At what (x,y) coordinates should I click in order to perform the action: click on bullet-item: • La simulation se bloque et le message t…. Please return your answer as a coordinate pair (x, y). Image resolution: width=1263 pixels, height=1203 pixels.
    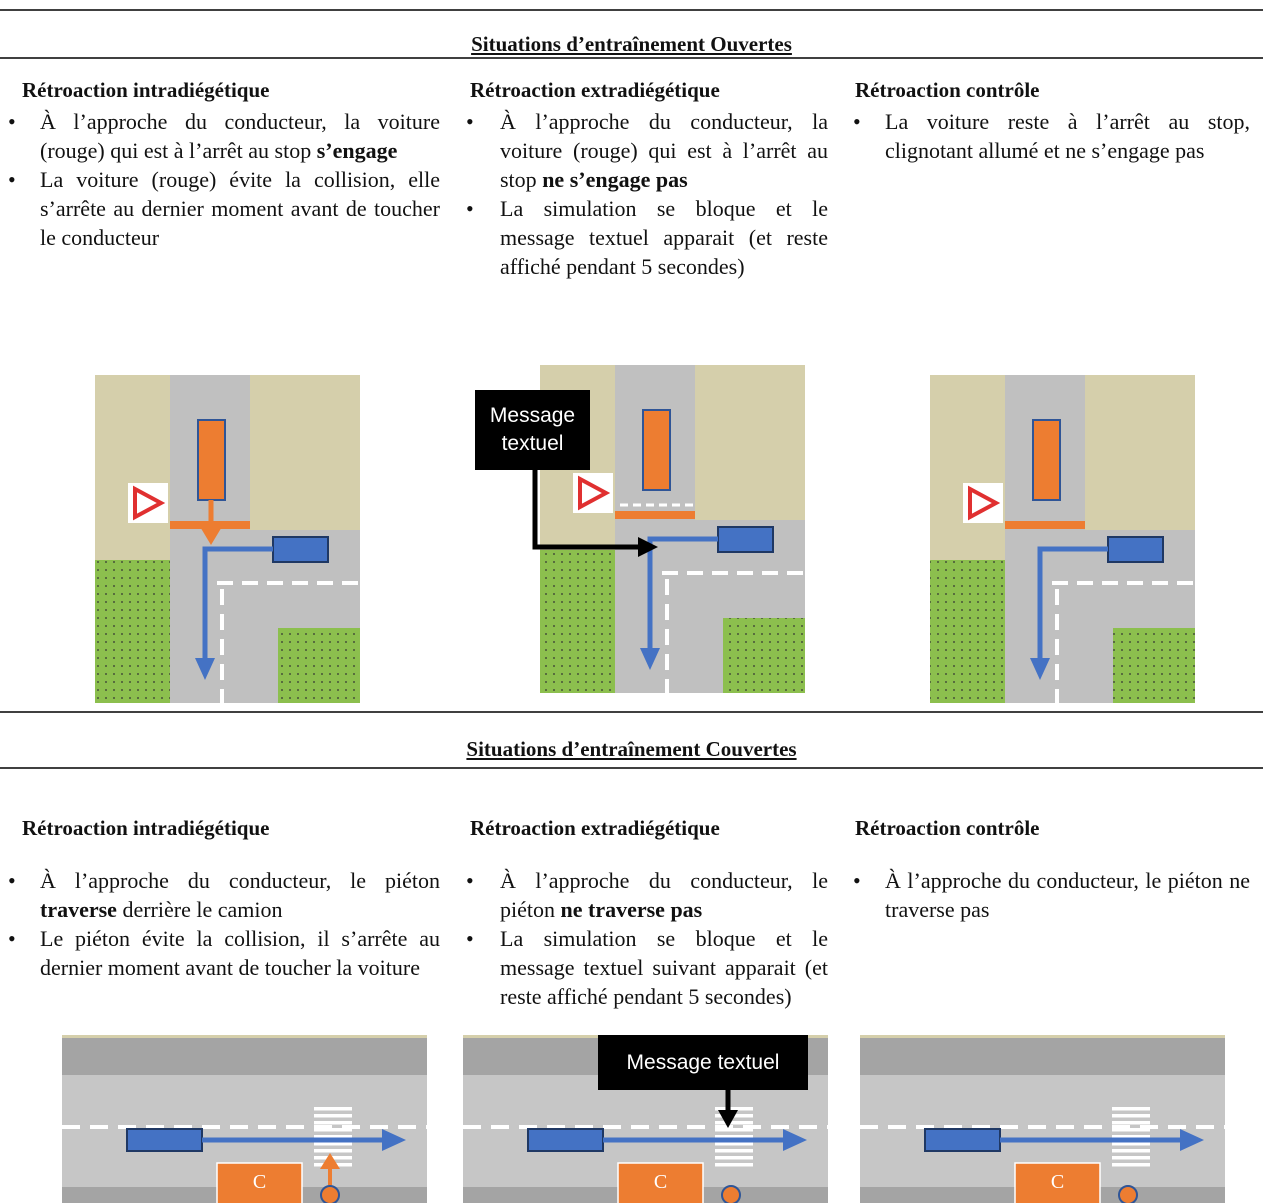
    Looking at the image, I should click on (647, 237).